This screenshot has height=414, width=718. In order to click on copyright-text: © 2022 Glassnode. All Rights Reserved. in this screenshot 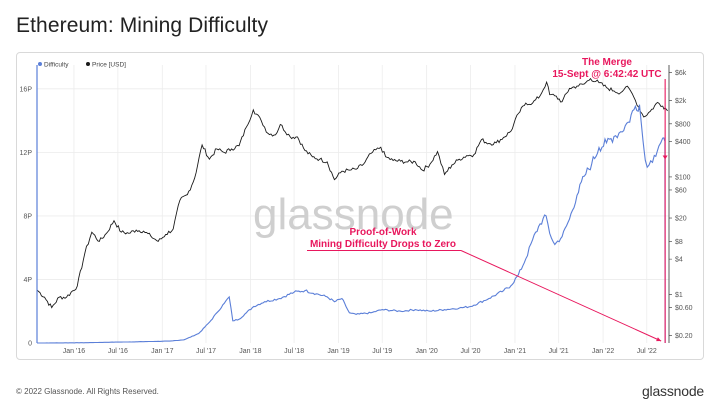, I will do `click(87, 391)`.